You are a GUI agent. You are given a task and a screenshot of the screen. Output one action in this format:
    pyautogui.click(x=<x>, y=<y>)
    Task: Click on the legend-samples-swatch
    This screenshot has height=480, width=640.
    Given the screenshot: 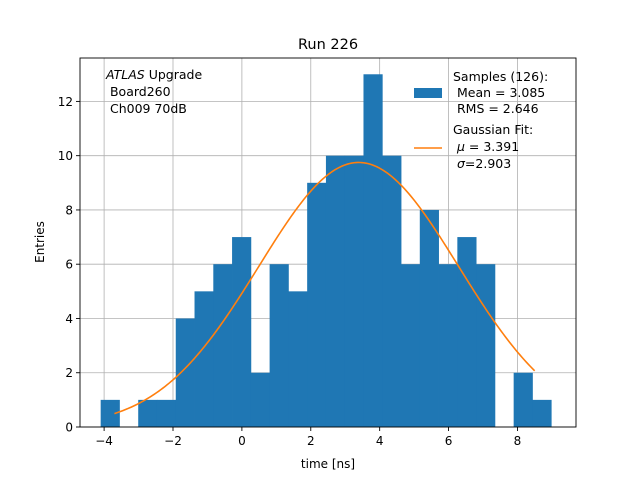 What is the action you would take?
    pyautogui.click(x=428, y=93)
    